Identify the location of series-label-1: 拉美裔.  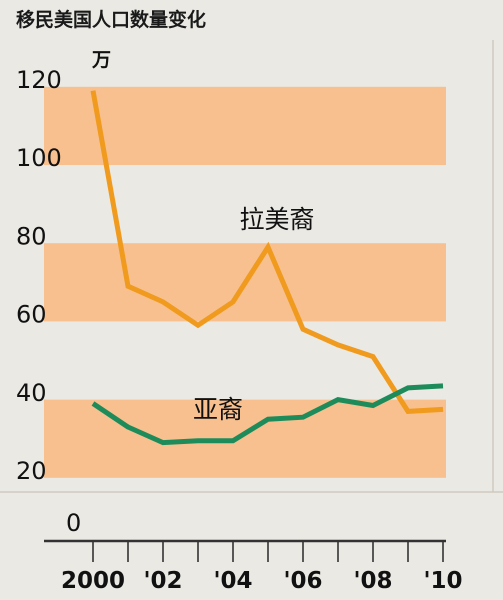
(276, 219).